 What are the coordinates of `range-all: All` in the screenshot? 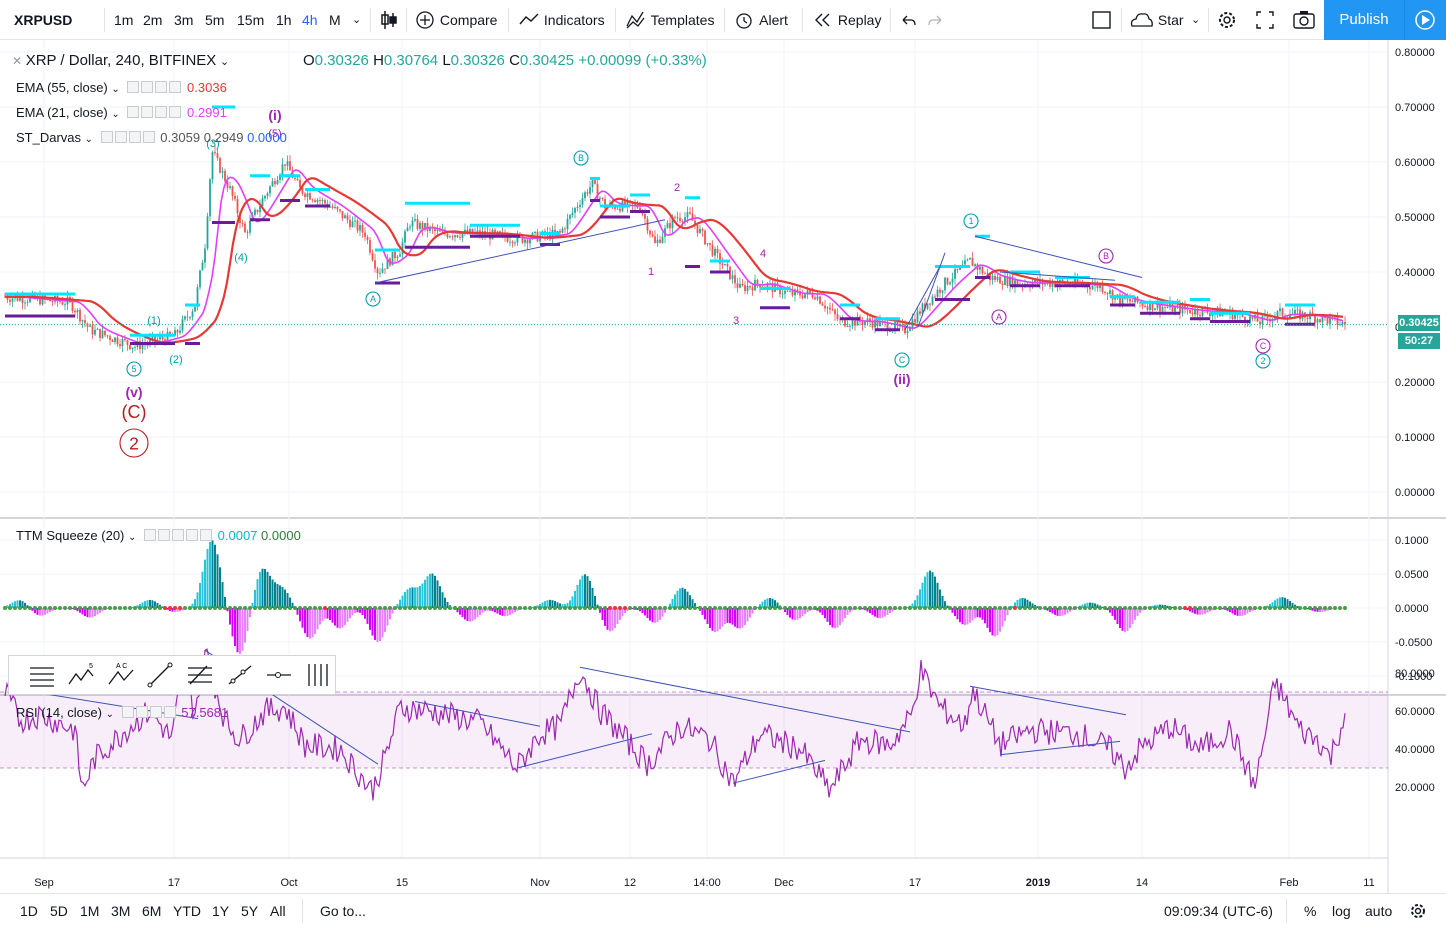 It's located at (278, 911).